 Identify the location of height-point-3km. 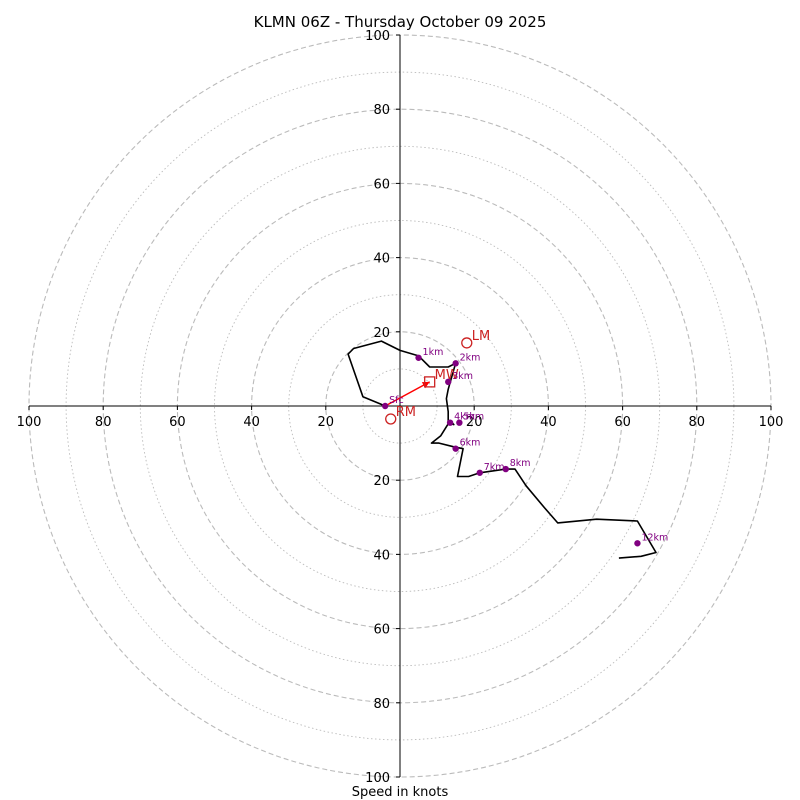
(448, 382).